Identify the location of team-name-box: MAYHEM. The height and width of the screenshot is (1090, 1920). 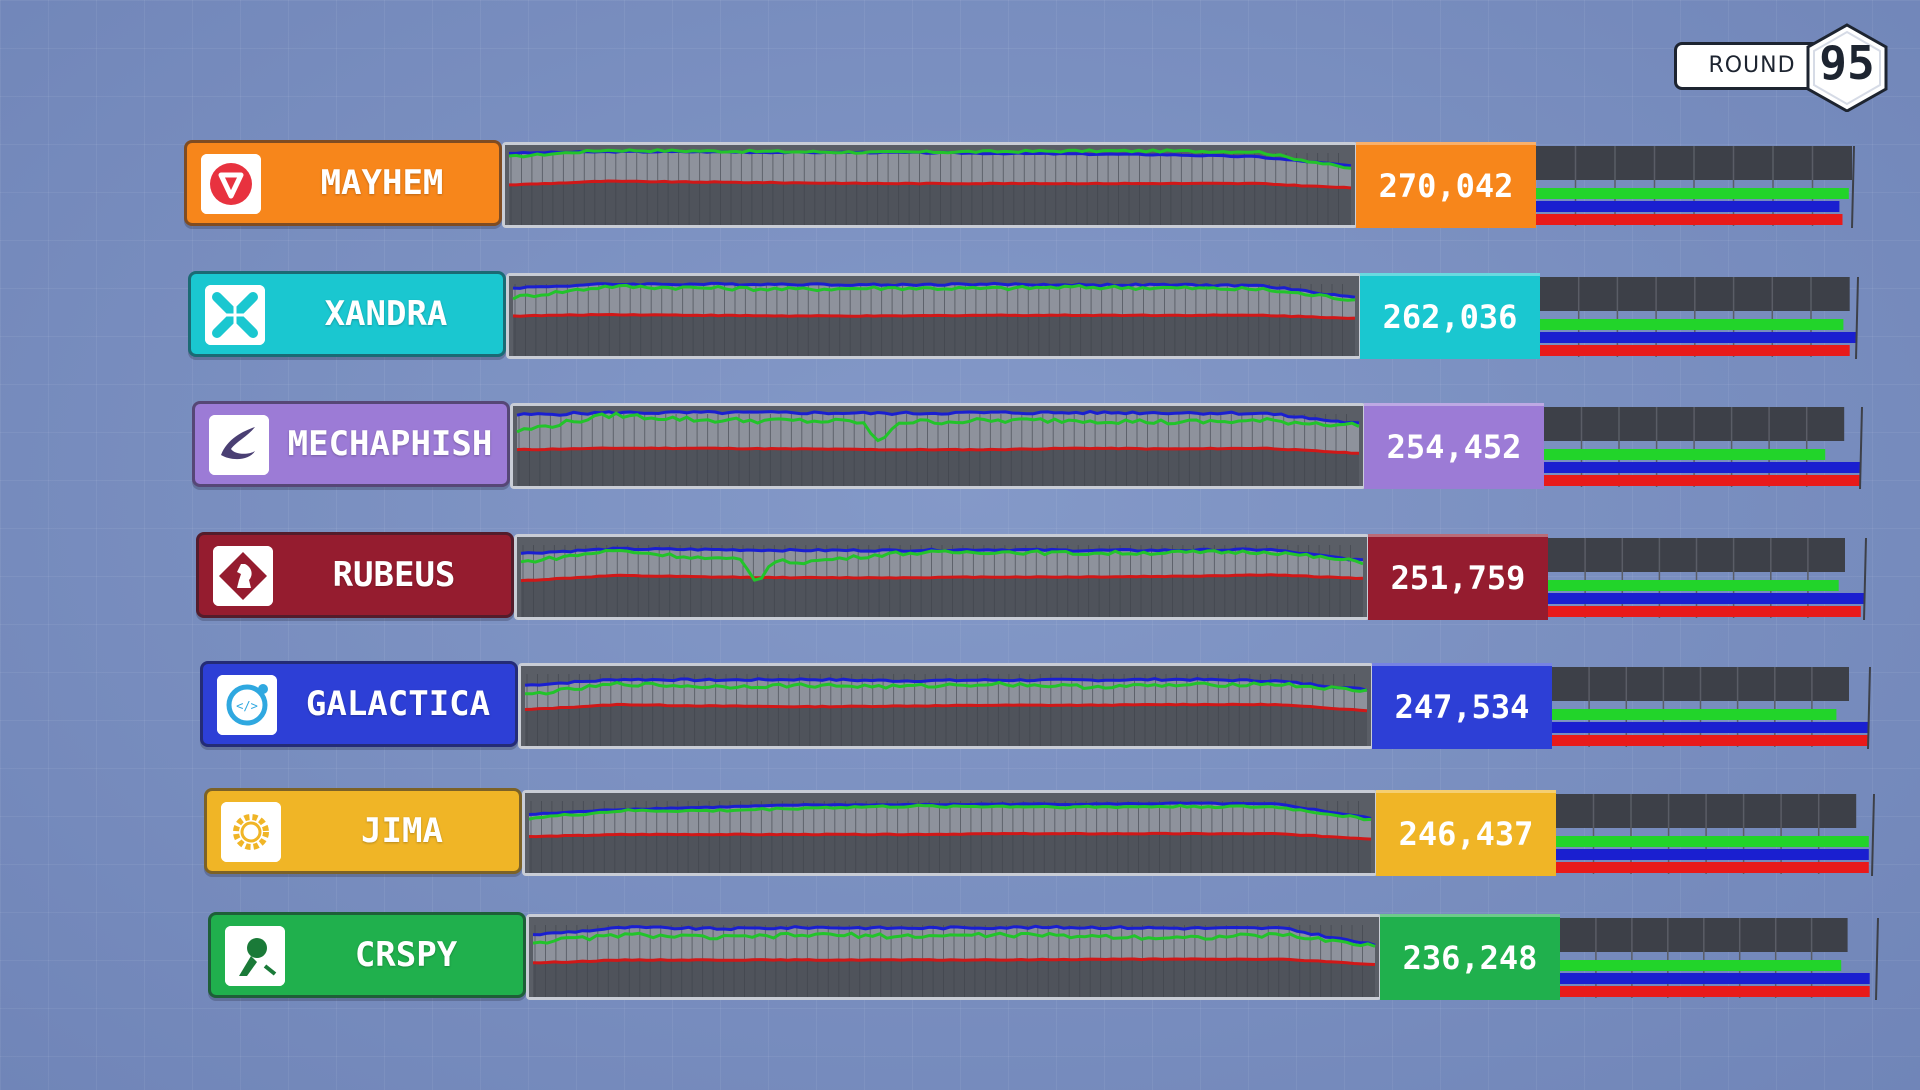
(343, 183).